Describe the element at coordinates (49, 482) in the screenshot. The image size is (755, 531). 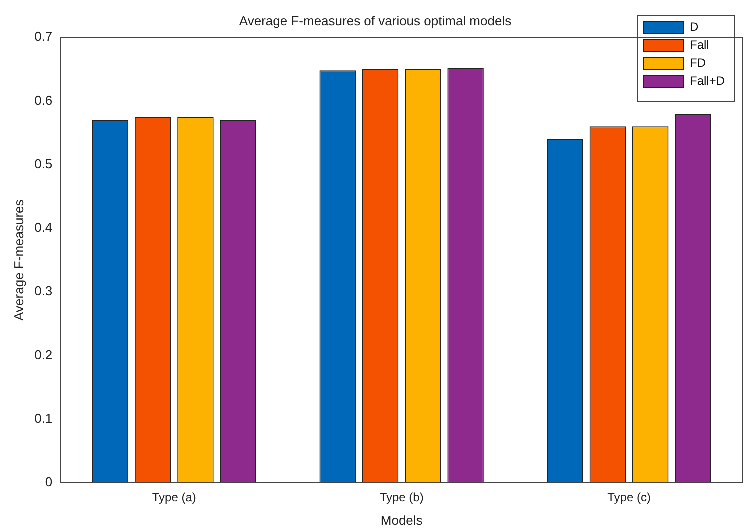
I see `y-tick-label: 0` at that location.